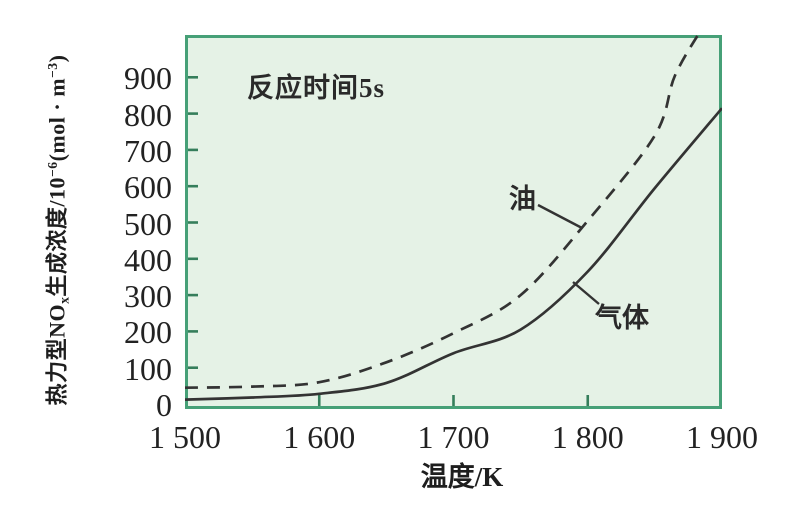  What do you see at coordinates (622, 318) in the screenshot?
I see `gas-curve-label: 气体` at bounding box center [622, 318].